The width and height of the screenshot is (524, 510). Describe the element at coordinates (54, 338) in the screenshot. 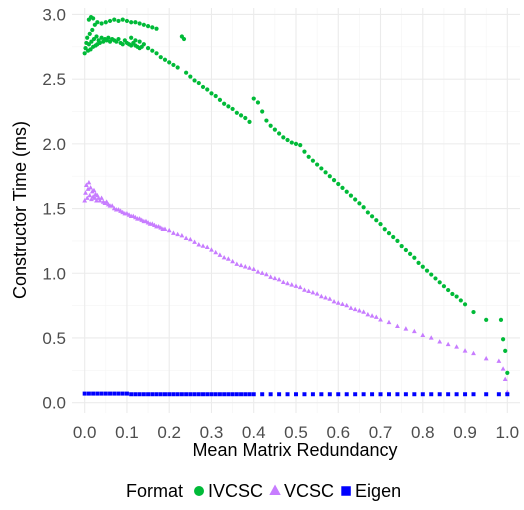

I see `y-tick-label: 0.5` at that location.